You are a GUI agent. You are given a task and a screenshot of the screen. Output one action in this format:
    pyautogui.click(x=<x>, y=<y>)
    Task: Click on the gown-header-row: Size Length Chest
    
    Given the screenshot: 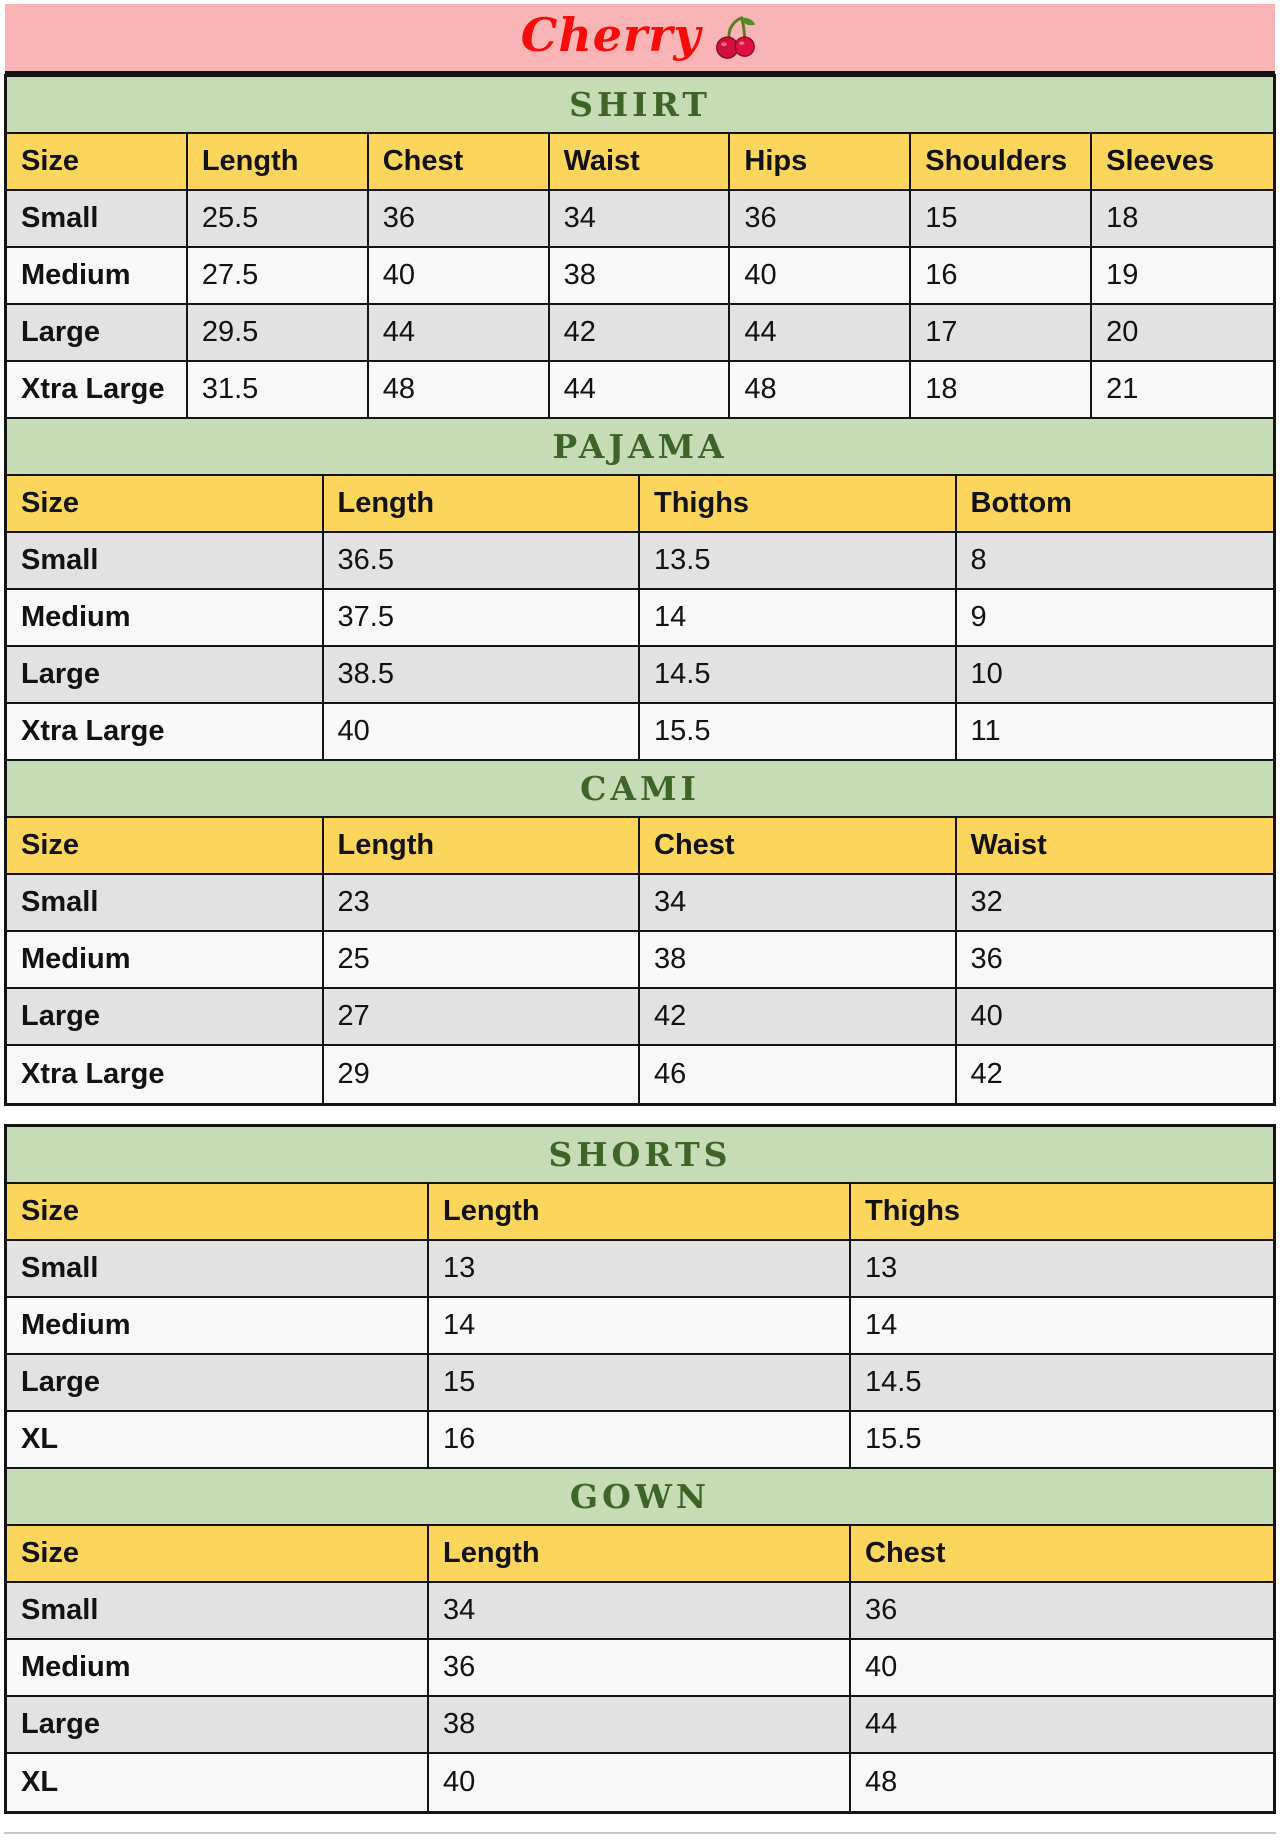 What is the action you would take?
    pyautogui.click(x=640, y=1554)
    